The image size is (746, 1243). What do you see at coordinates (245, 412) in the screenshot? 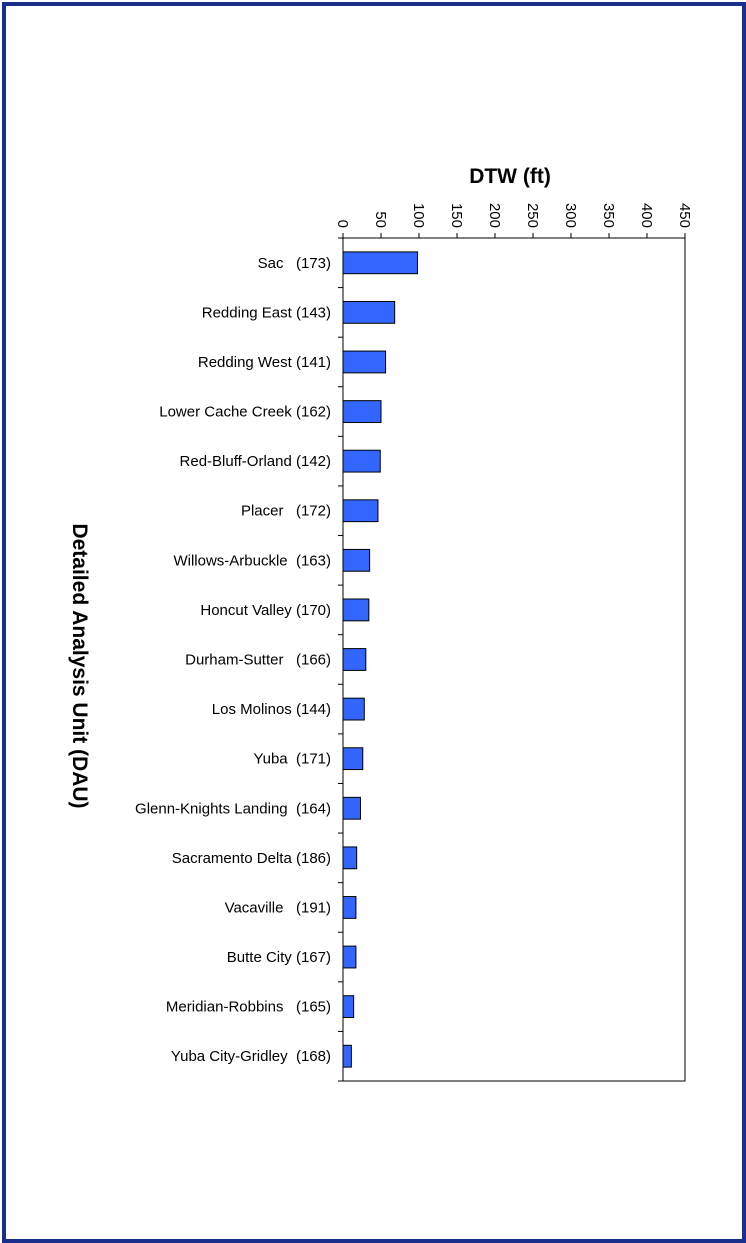
I see `category-label: Lower Cache Creek (162)` at bounding box center [245, 412].